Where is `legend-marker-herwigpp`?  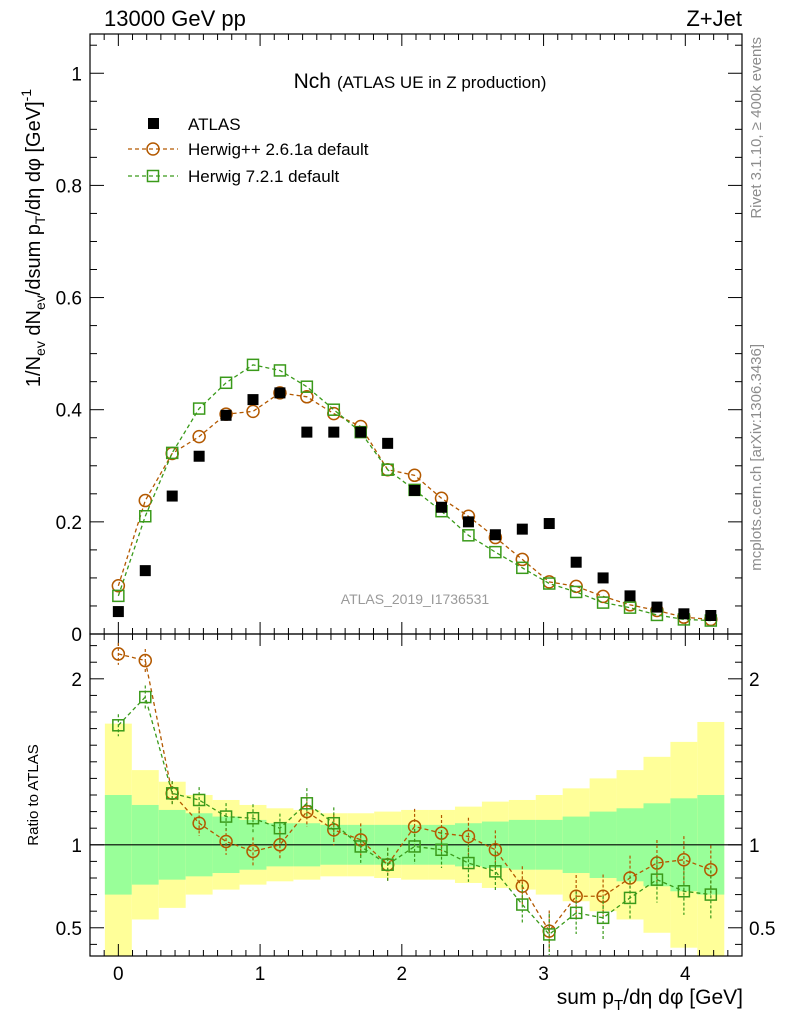
legend-marker-herwigpp is located at coordinates (153, 149).